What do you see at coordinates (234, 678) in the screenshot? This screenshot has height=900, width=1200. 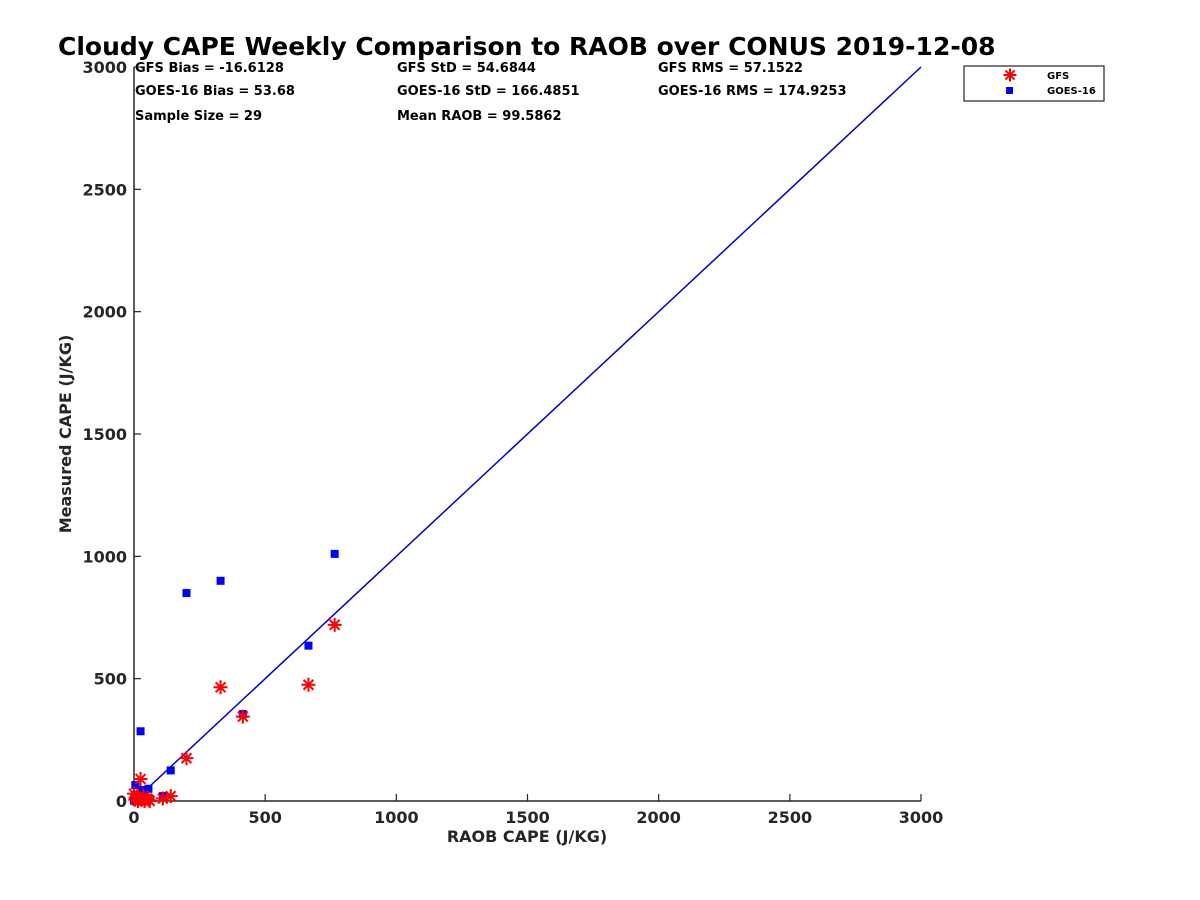 I see `data-points` at bounding box center [234, 678].